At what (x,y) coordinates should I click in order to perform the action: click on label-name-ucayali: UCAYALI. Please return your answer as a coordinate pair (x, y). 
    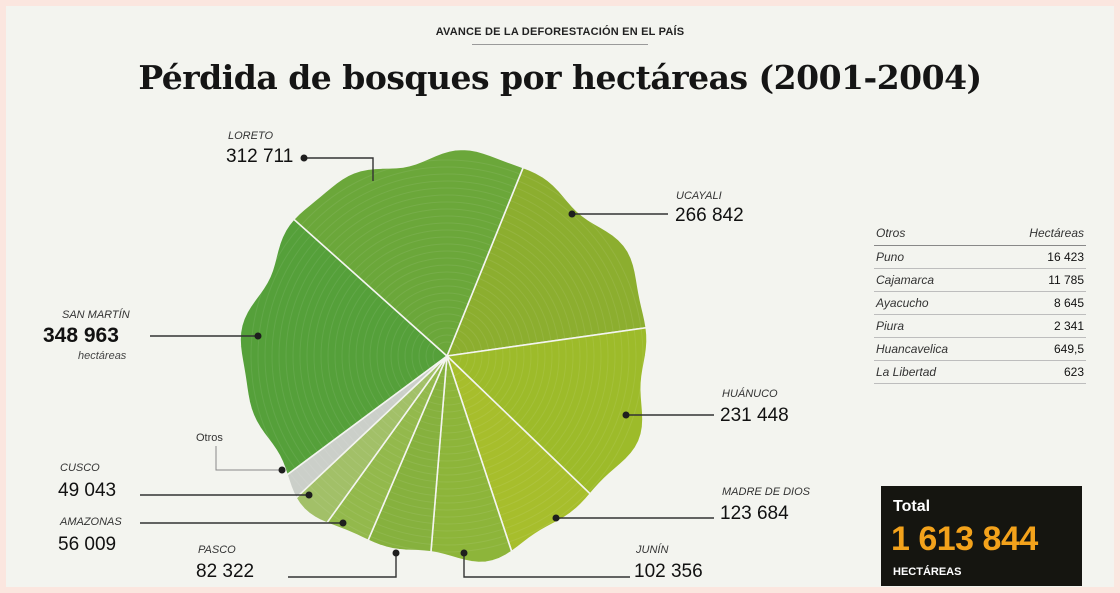
    Looking at the image, I should click on (699, 196).